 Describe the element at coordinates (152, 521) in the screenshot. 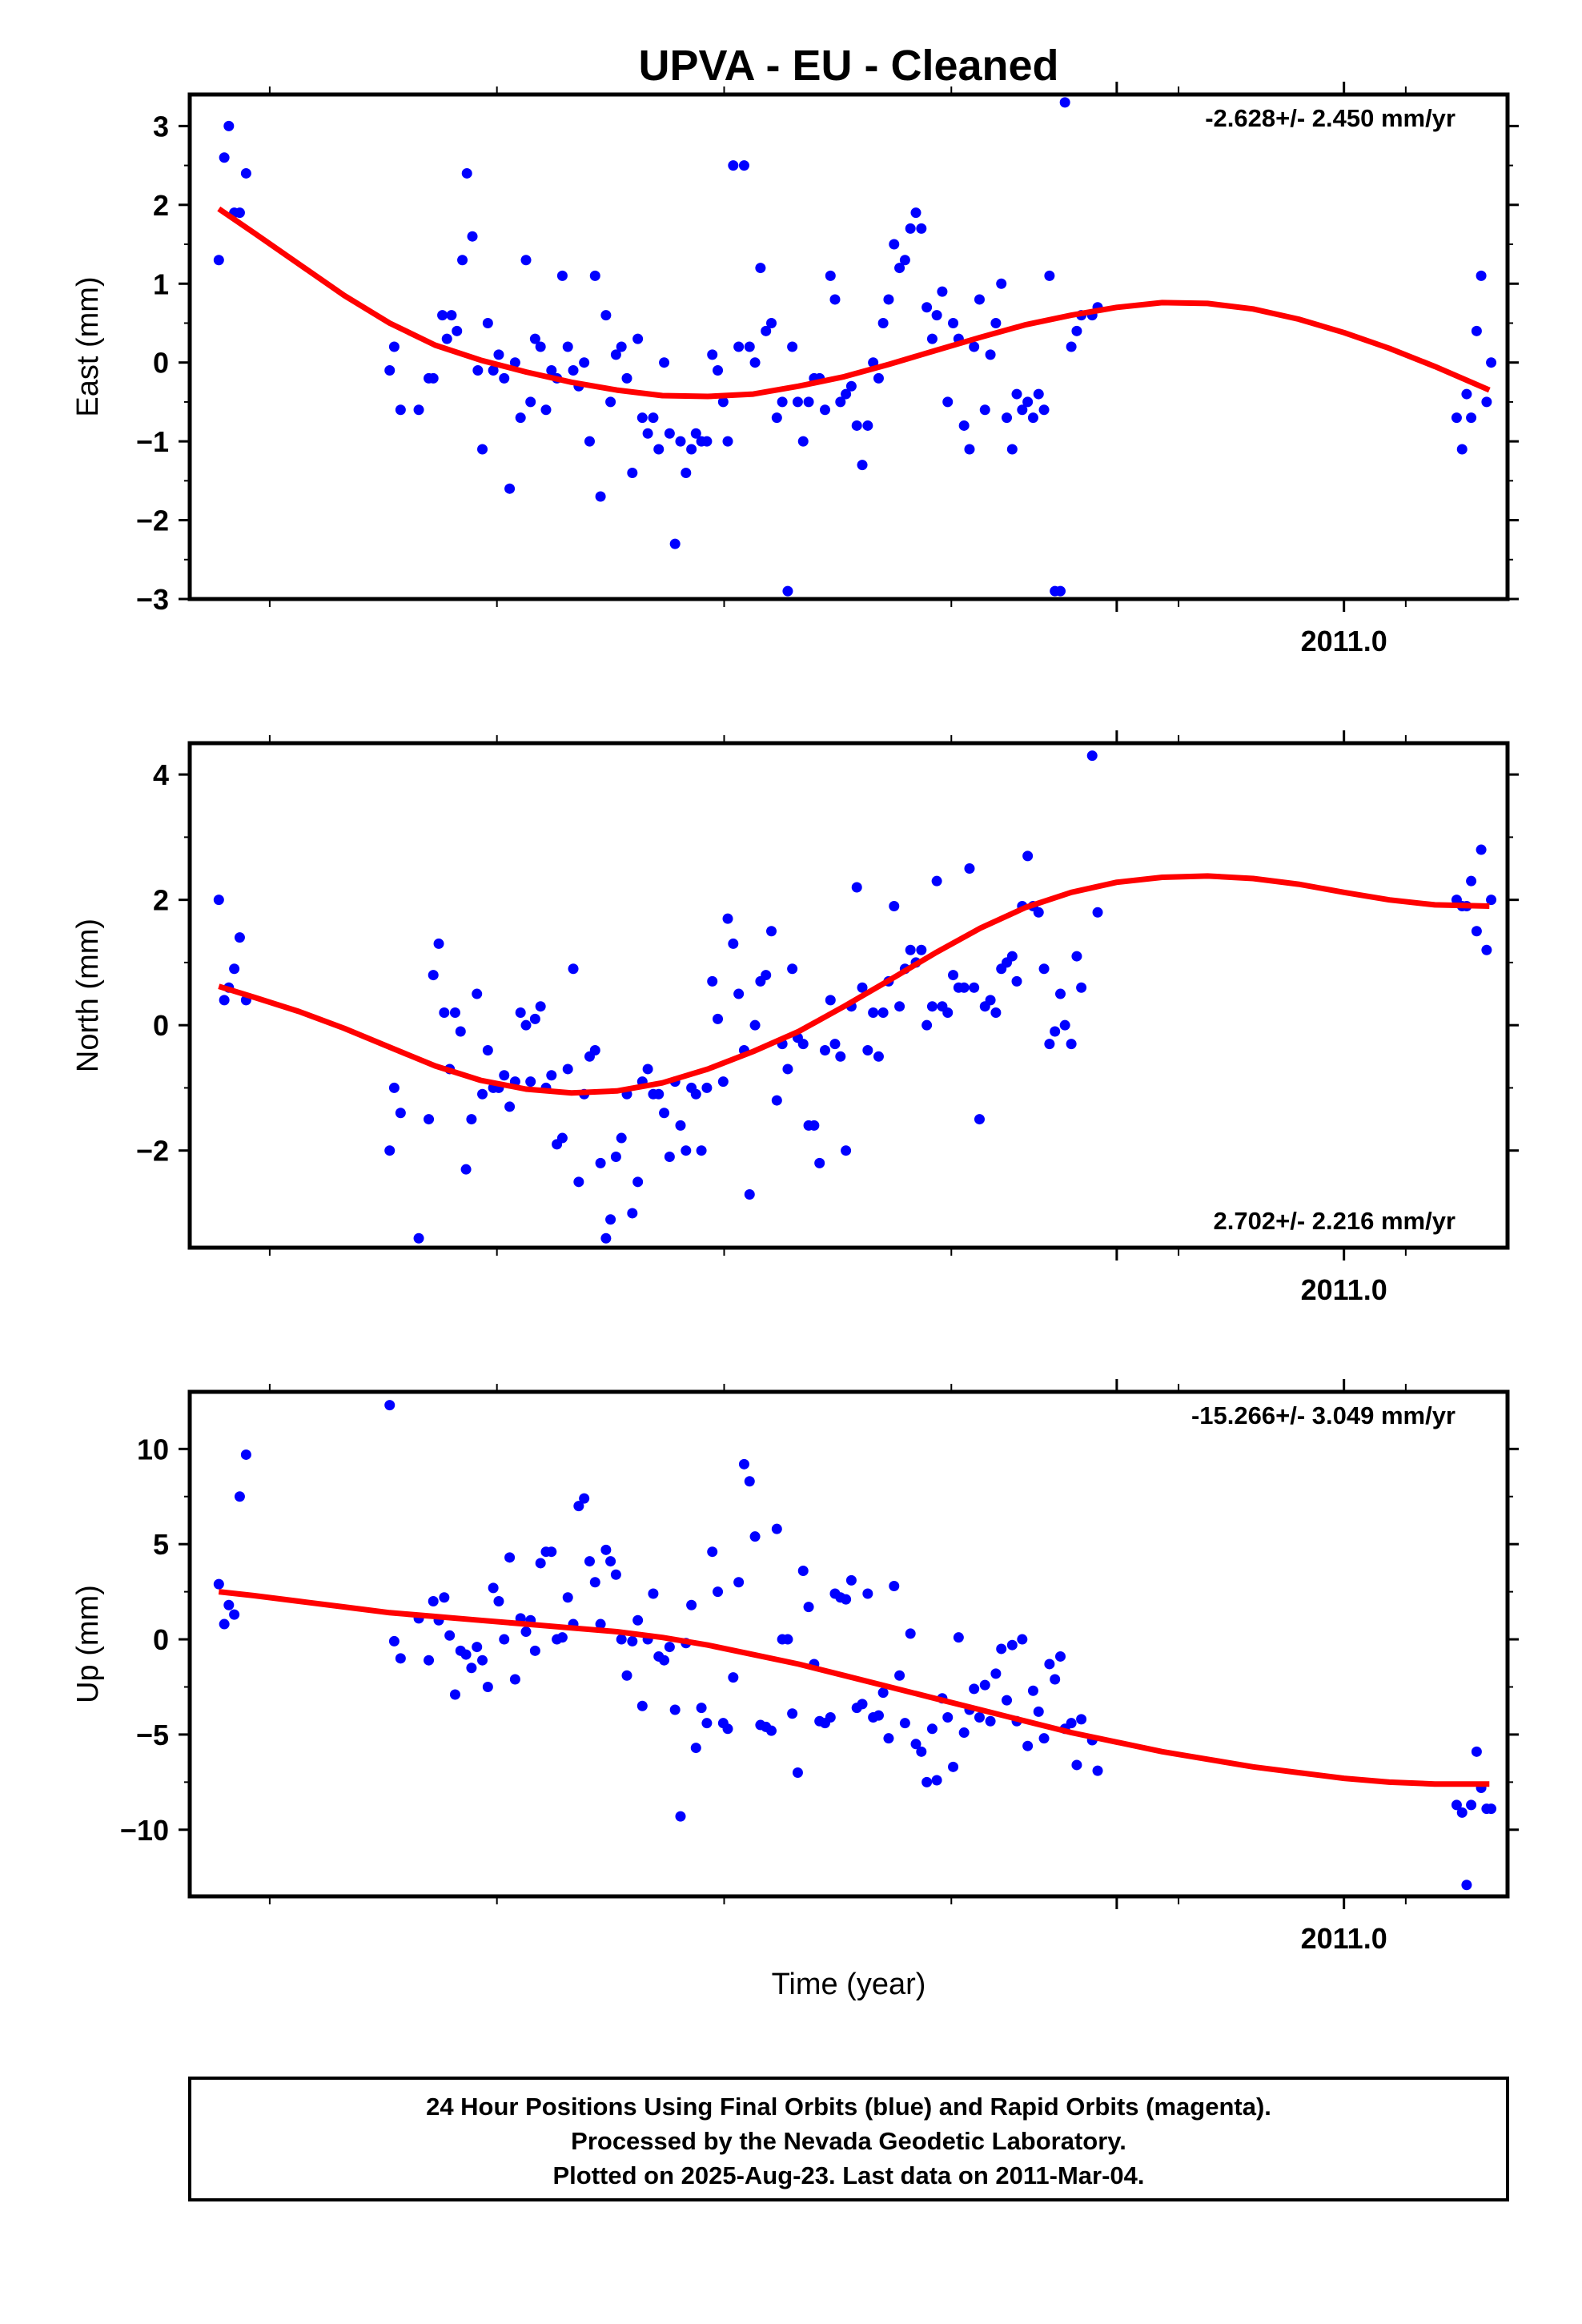

I see `y-tick-label: −2` at that location.